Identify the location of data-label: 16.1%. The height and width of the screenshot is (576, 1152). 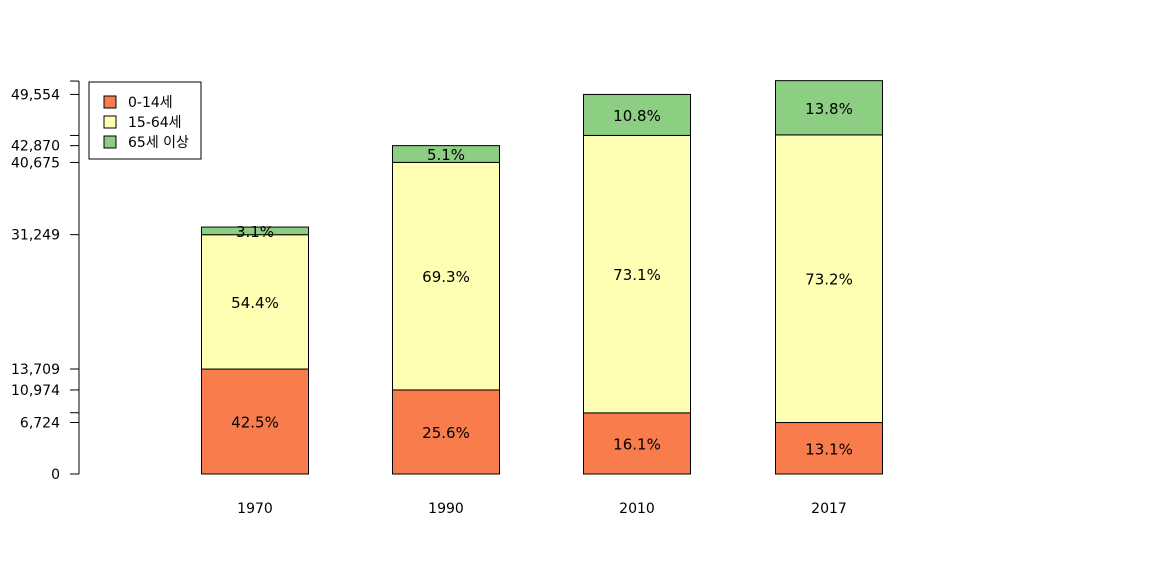
(637, 444).